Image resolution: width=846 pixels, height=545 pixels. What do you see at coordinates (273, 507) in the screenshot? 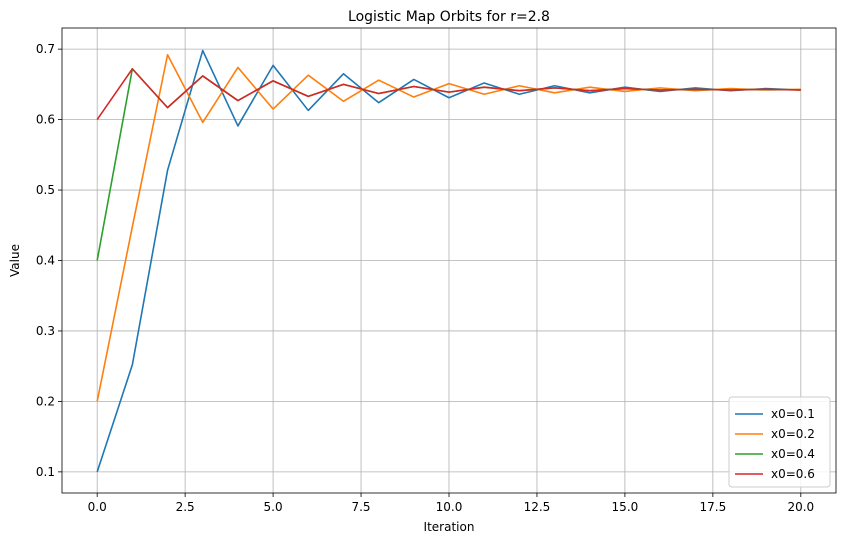
I see `x-tick-label: 5.0` at bounding box center [273, 507].